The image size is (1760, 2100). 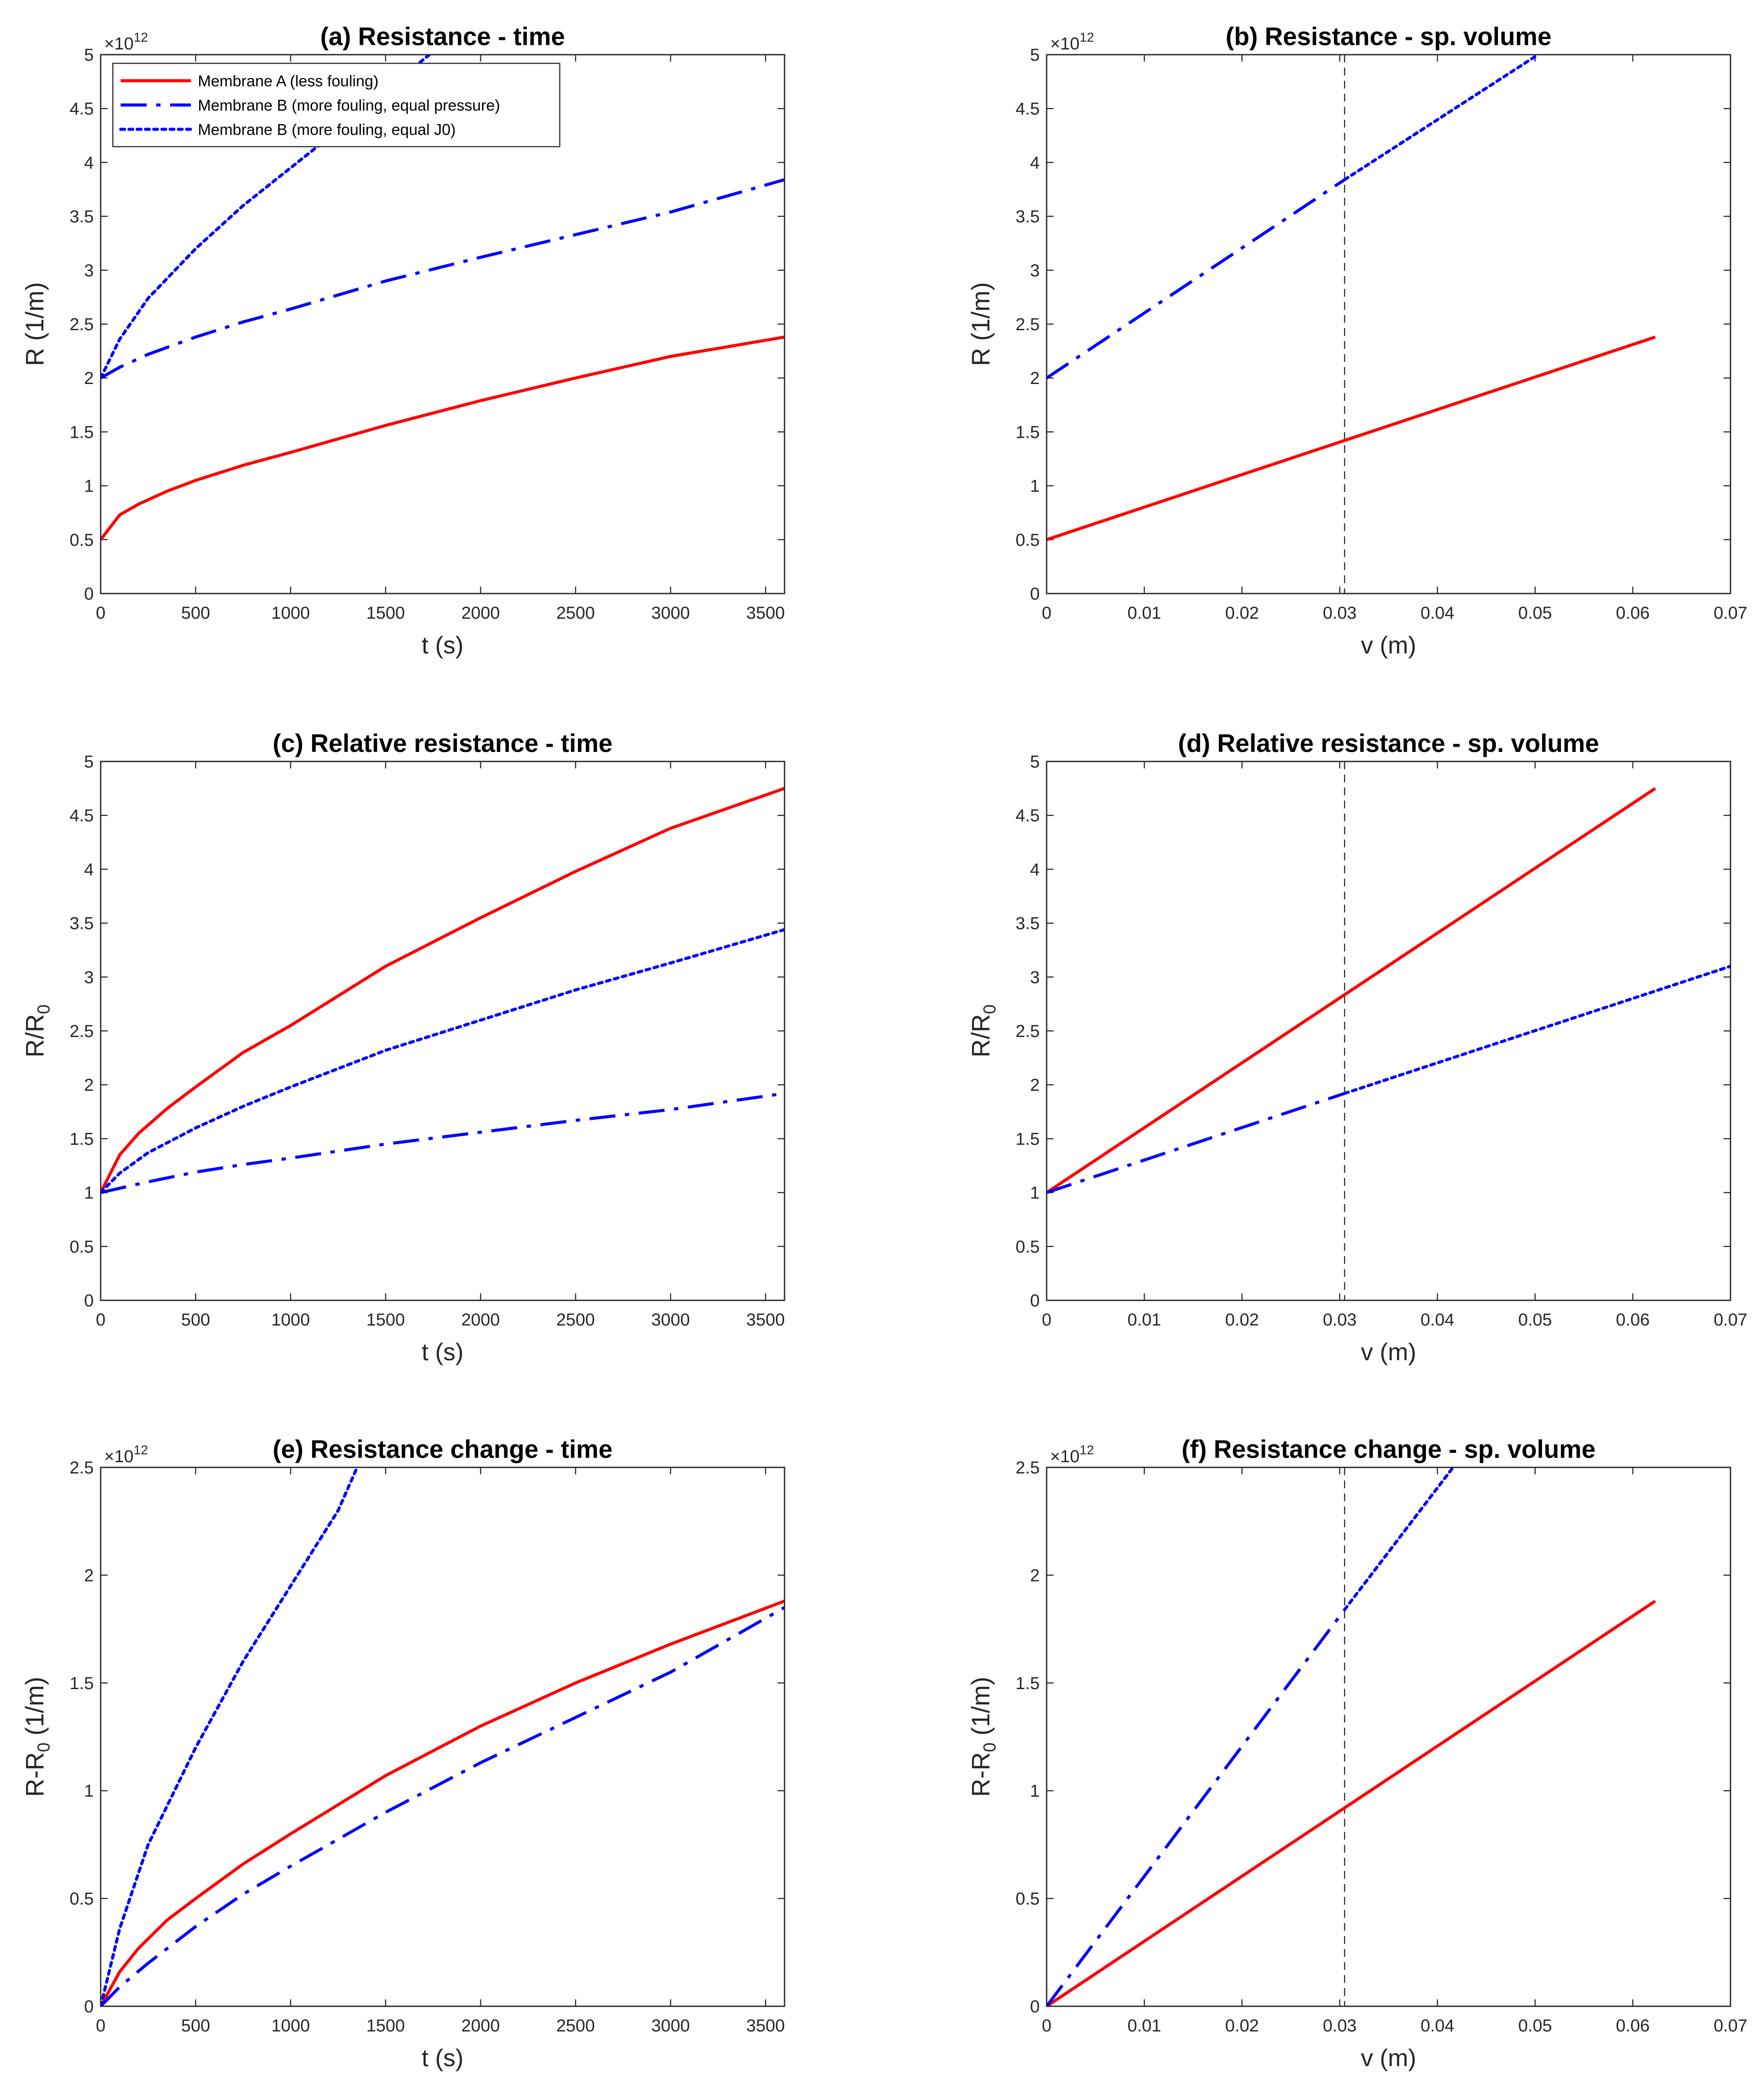 I want to click on x-tick-label: 0.06, so click(x=1633, y=1319).